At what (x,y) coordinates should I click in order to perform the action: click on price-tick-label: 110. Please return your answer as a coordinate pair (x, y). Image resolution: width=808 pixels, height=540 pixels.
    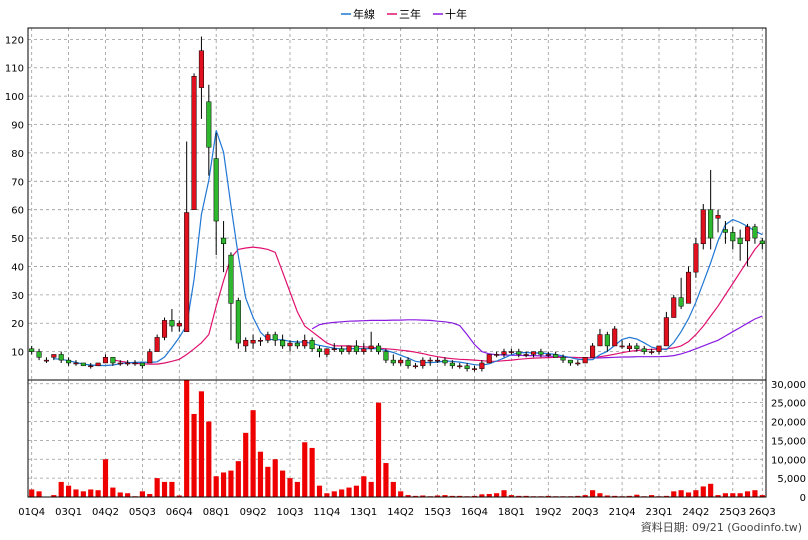
    Looking at the image, I should click on (14, 69).